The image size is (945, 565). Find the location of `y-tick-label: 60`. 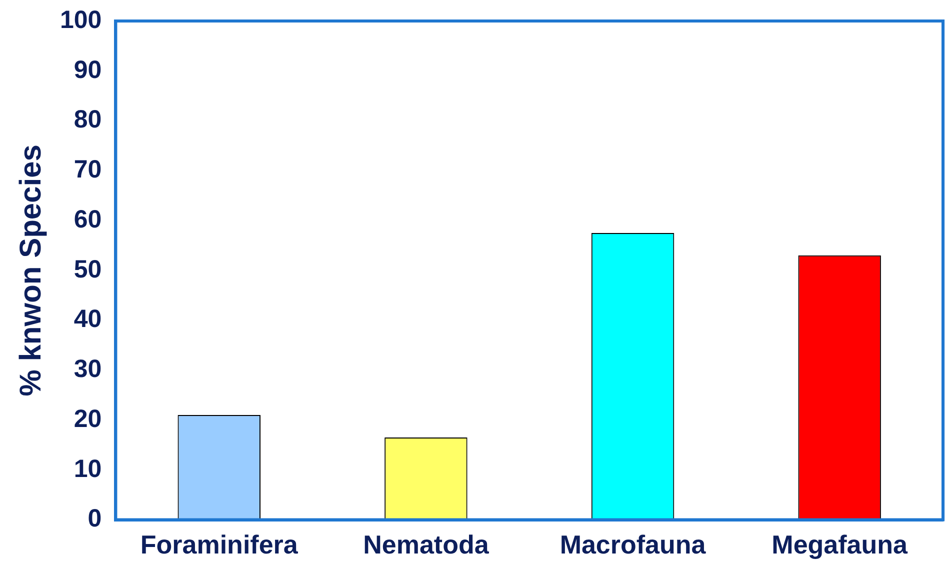

y-tick-label: 60 is located at coordinates (88, 219).